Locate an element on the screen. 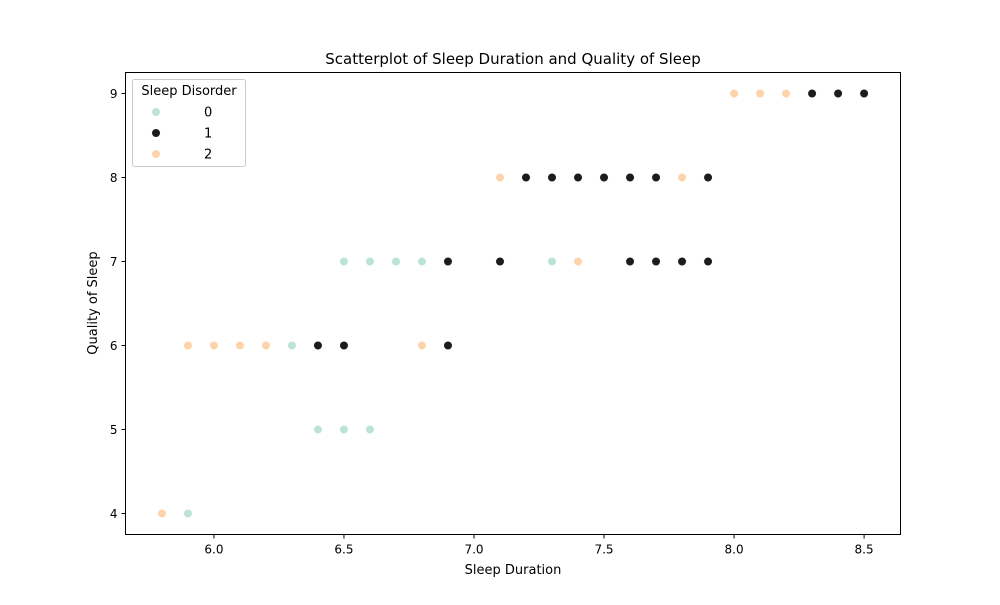  y-axis-label: Quality of Sleep is located at coordinates (93, 302).